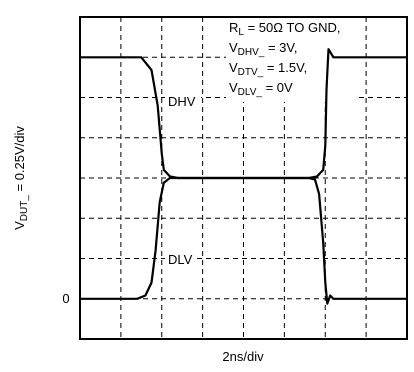 The height and width of the screenshot is (372, 414). Describe the element at coordinates (261, 89) in the screenshot. I see `annotation-line-vdlv: VDLV_ = 0V` at that location.